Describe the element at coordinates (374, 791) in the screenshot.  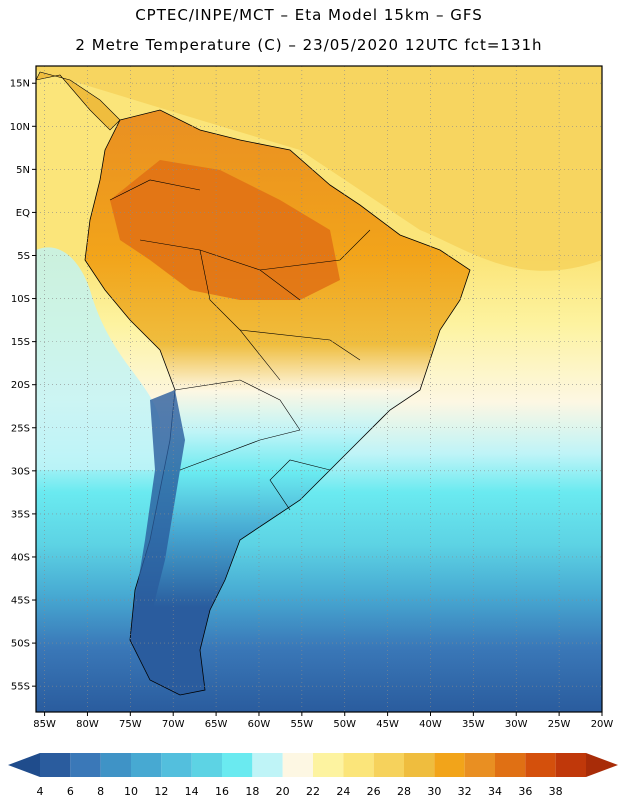
I see `colorbar-label: 26` at that location.